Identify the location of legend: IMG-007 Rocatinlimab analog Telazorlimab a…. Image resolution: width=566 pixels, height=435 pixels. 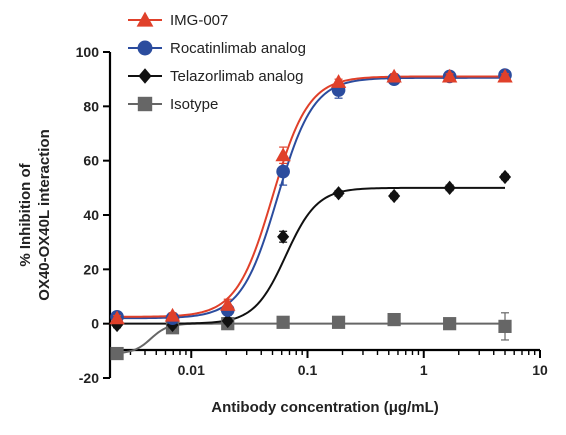
(217, 62).